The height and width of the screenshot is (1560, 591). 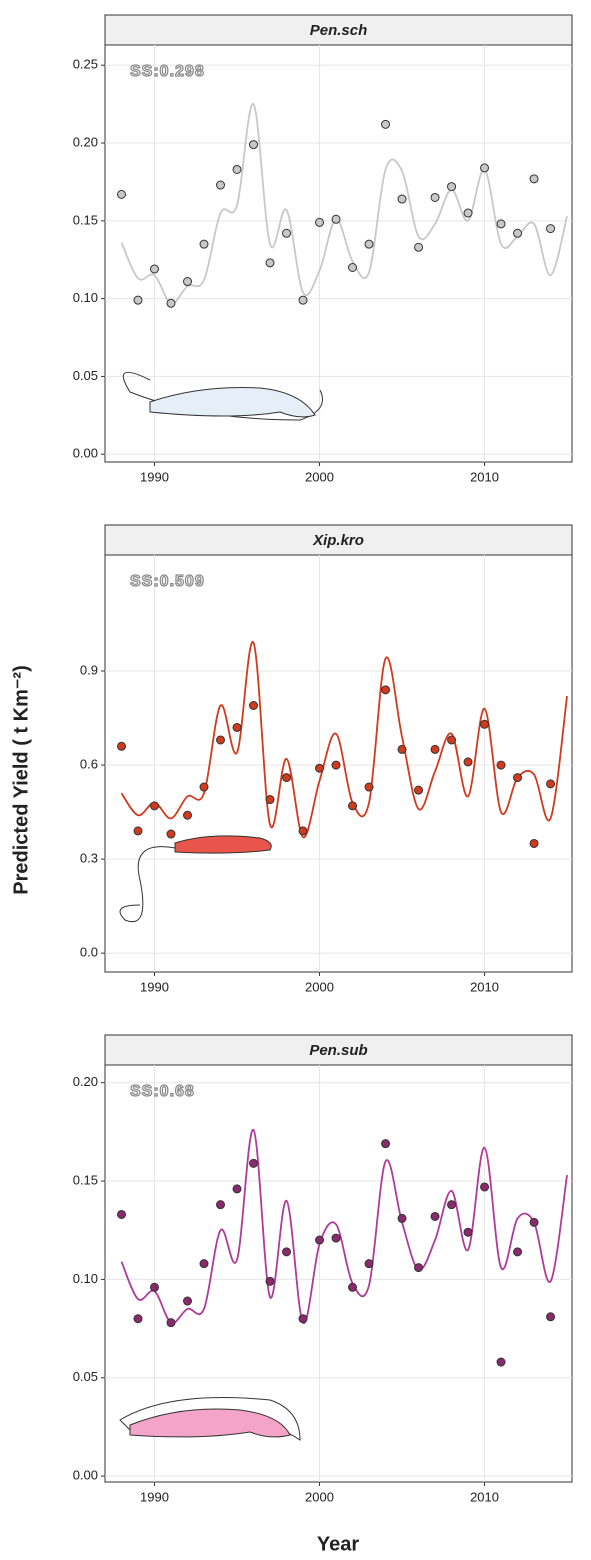 I want to click on antenna, so click(x=147, y=884).